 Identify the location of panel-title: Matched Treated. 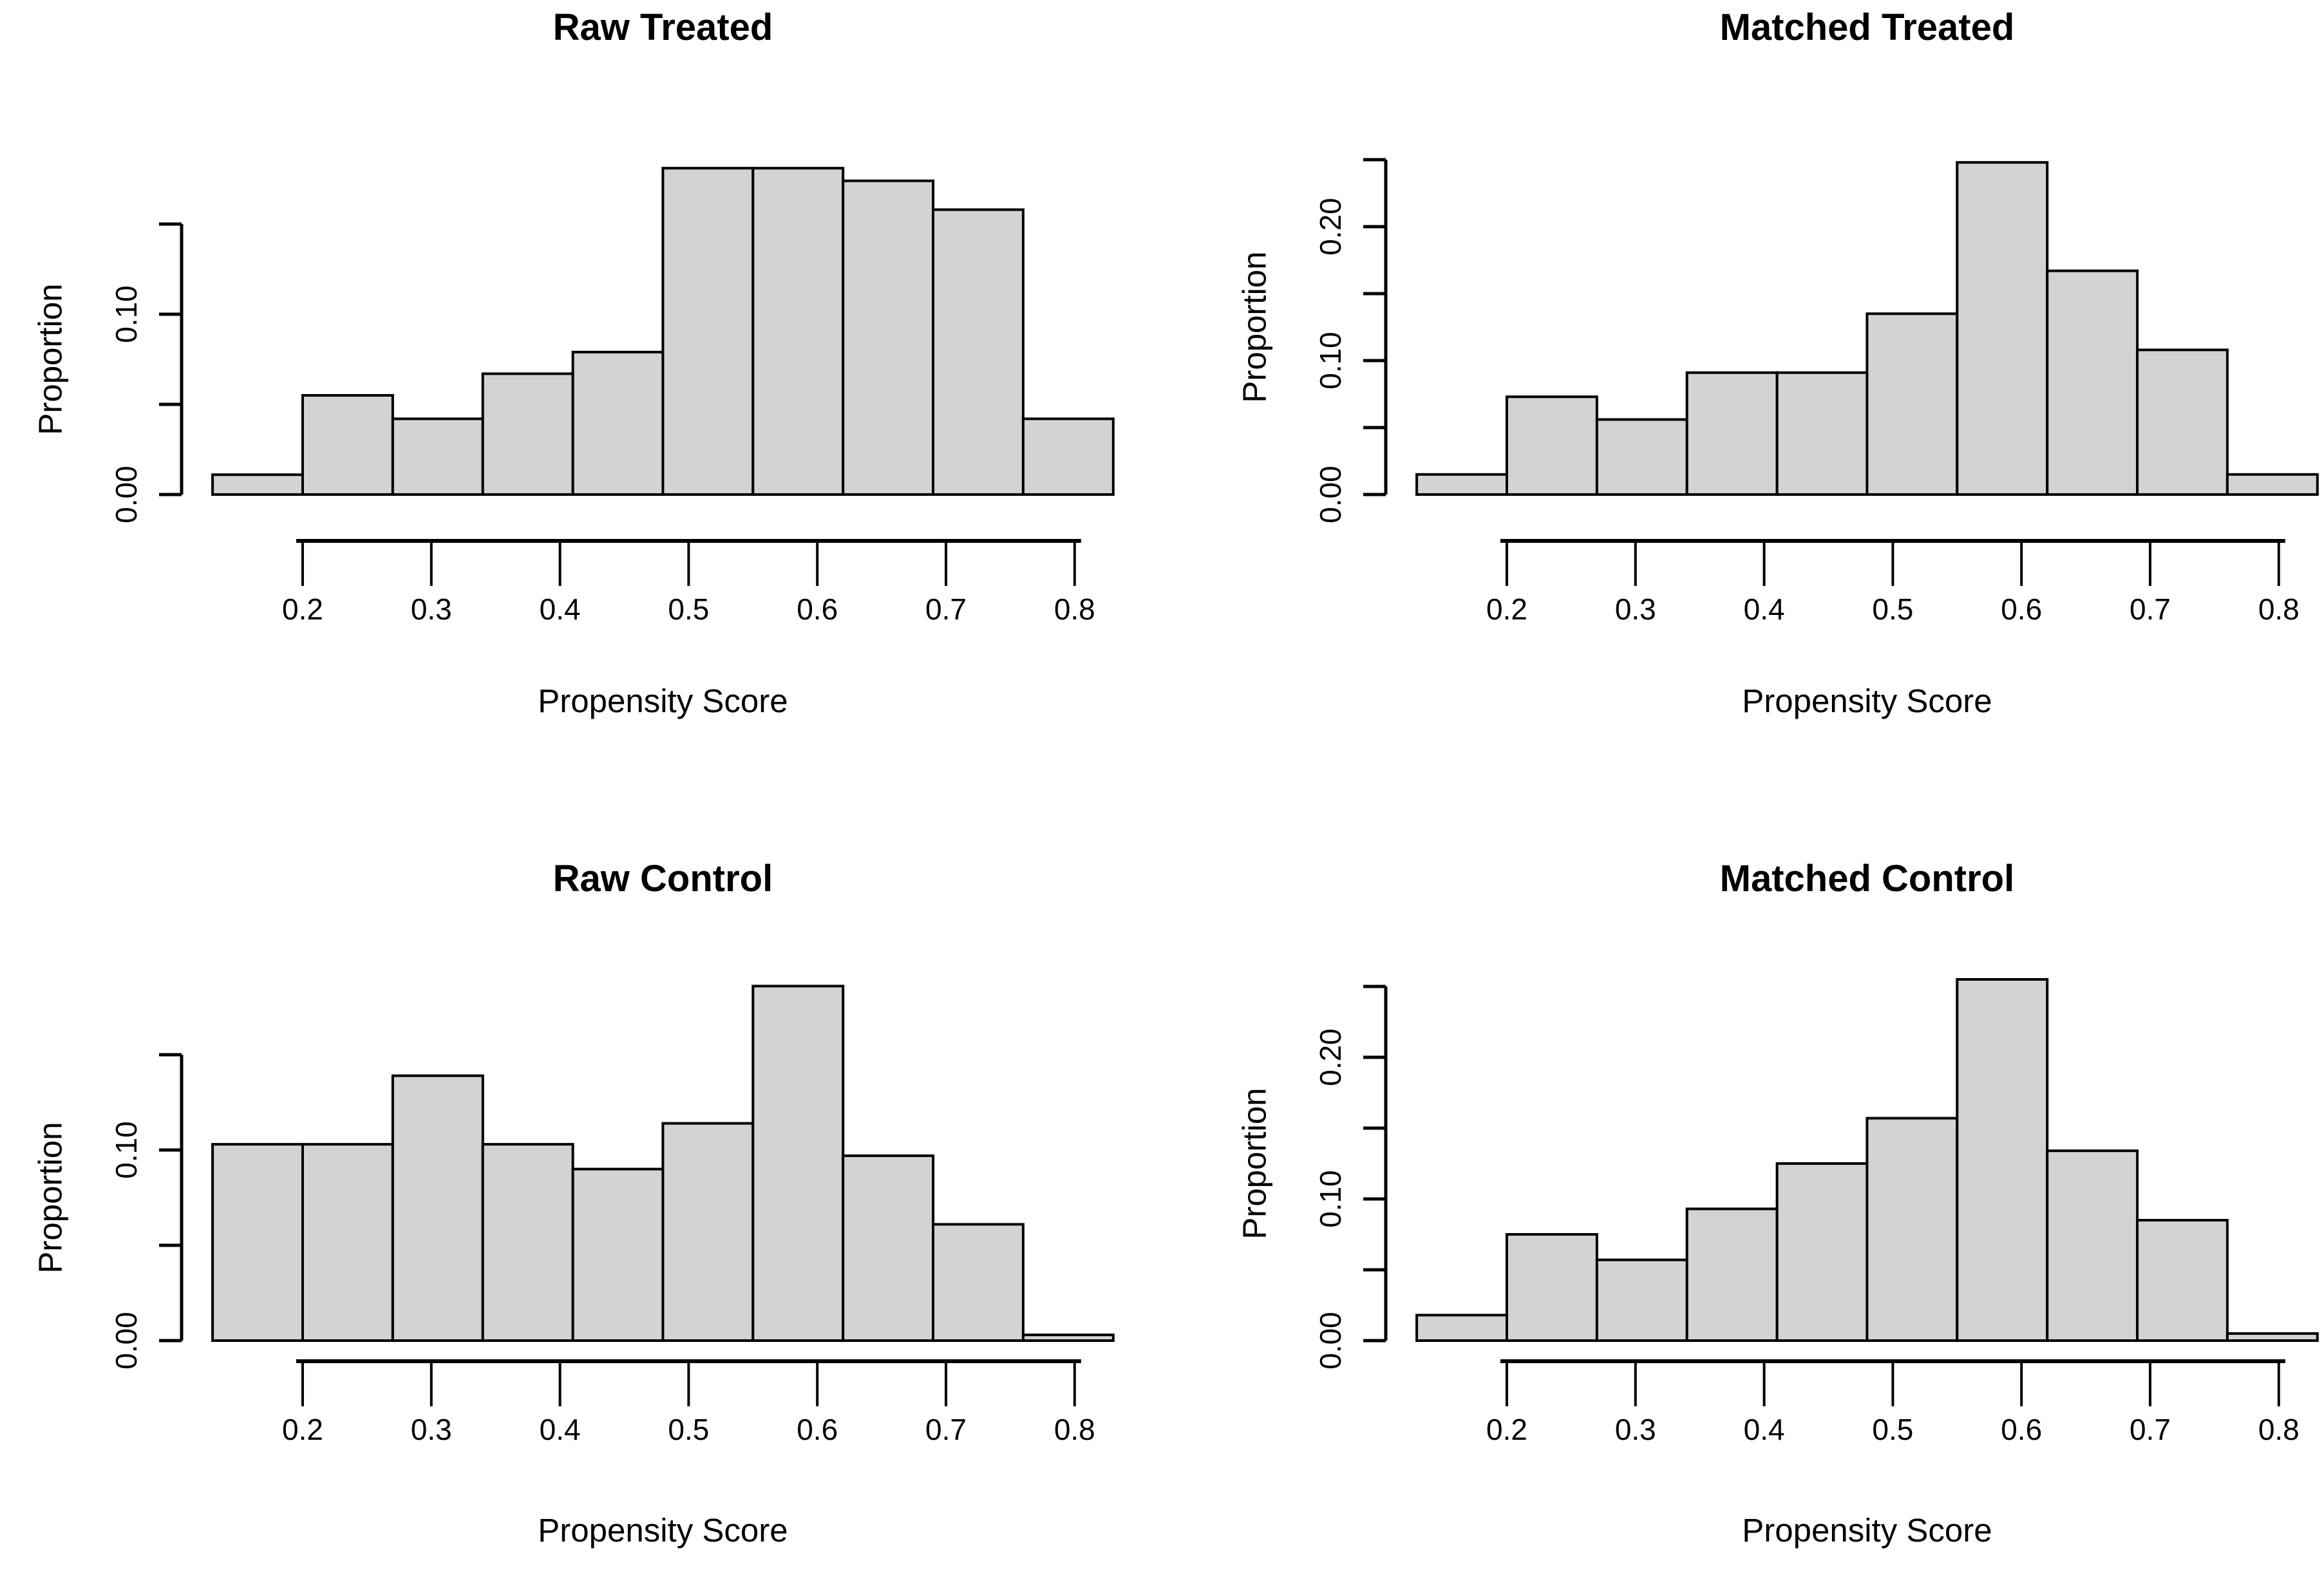
(1867, 27).